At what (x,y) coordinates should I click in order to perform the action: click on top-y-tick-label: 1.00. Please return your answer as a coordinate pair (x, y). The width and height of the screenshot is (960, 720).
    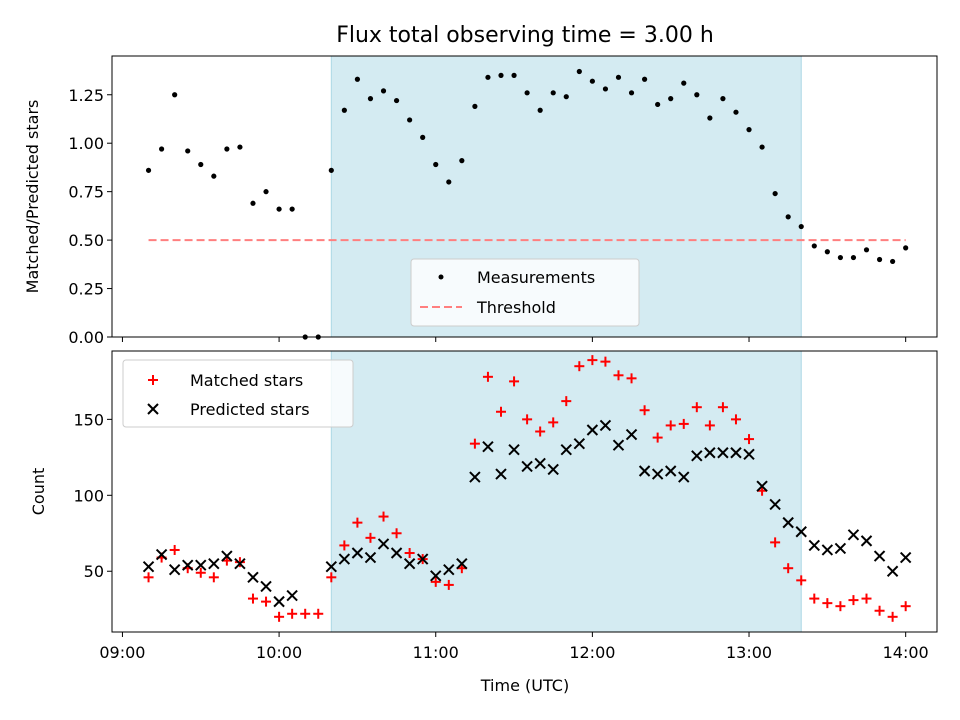
    Looking at the image, I should click on (86, 143).